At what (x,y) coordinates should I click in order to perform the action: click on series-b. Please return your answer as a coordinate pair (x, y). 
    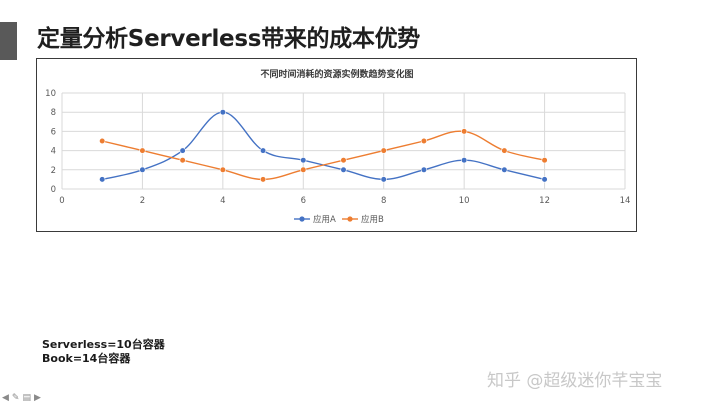
    Looking at the image, I should click on (323, 155).